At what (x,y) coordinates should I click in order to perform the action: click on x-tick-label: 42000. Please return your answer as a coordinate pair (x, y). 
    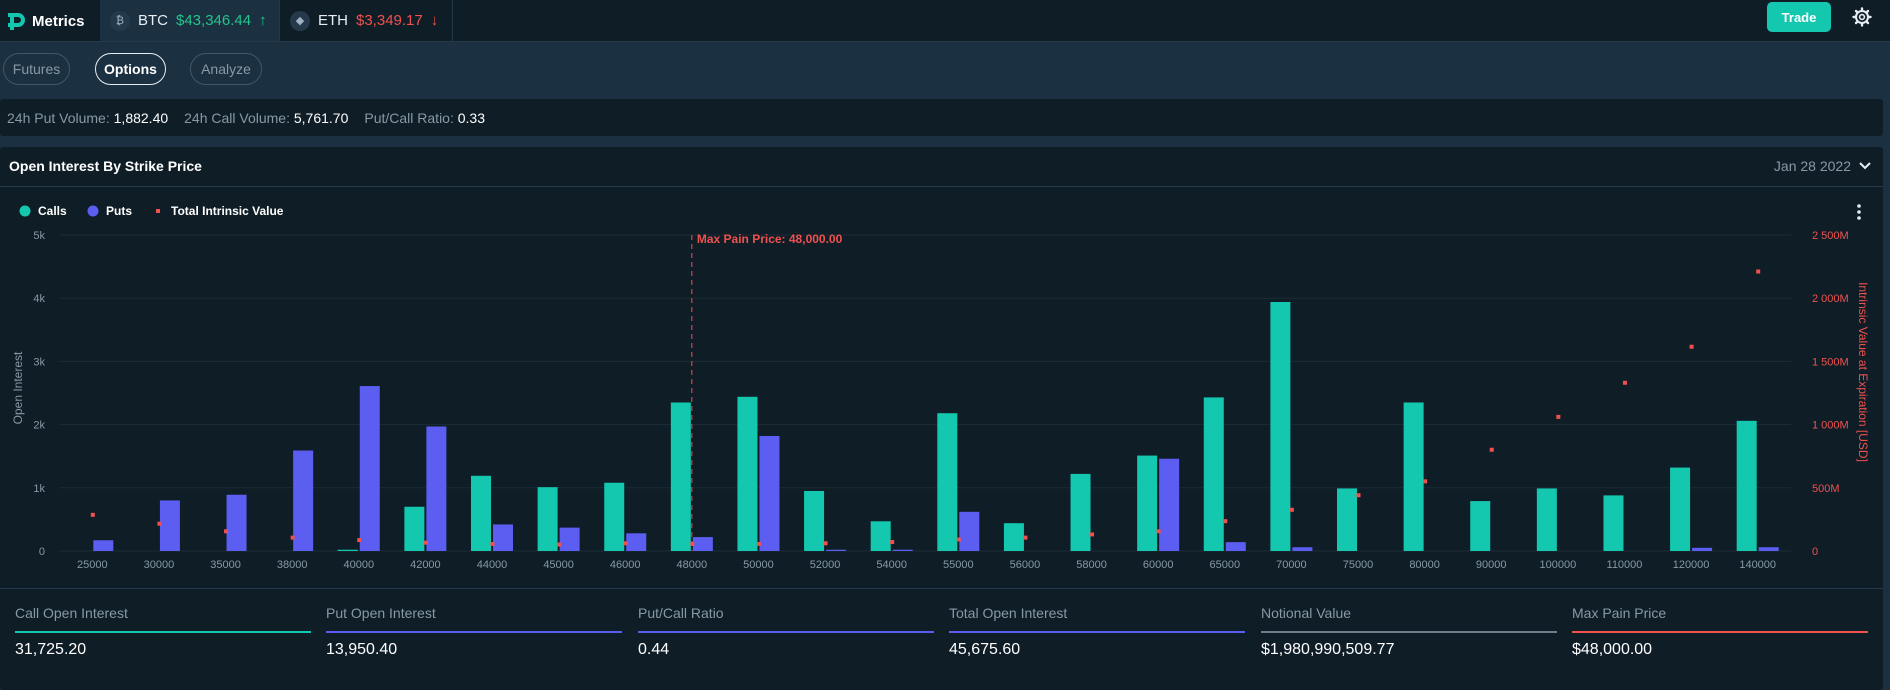
    Looking at the image, I should click on (425, 565).